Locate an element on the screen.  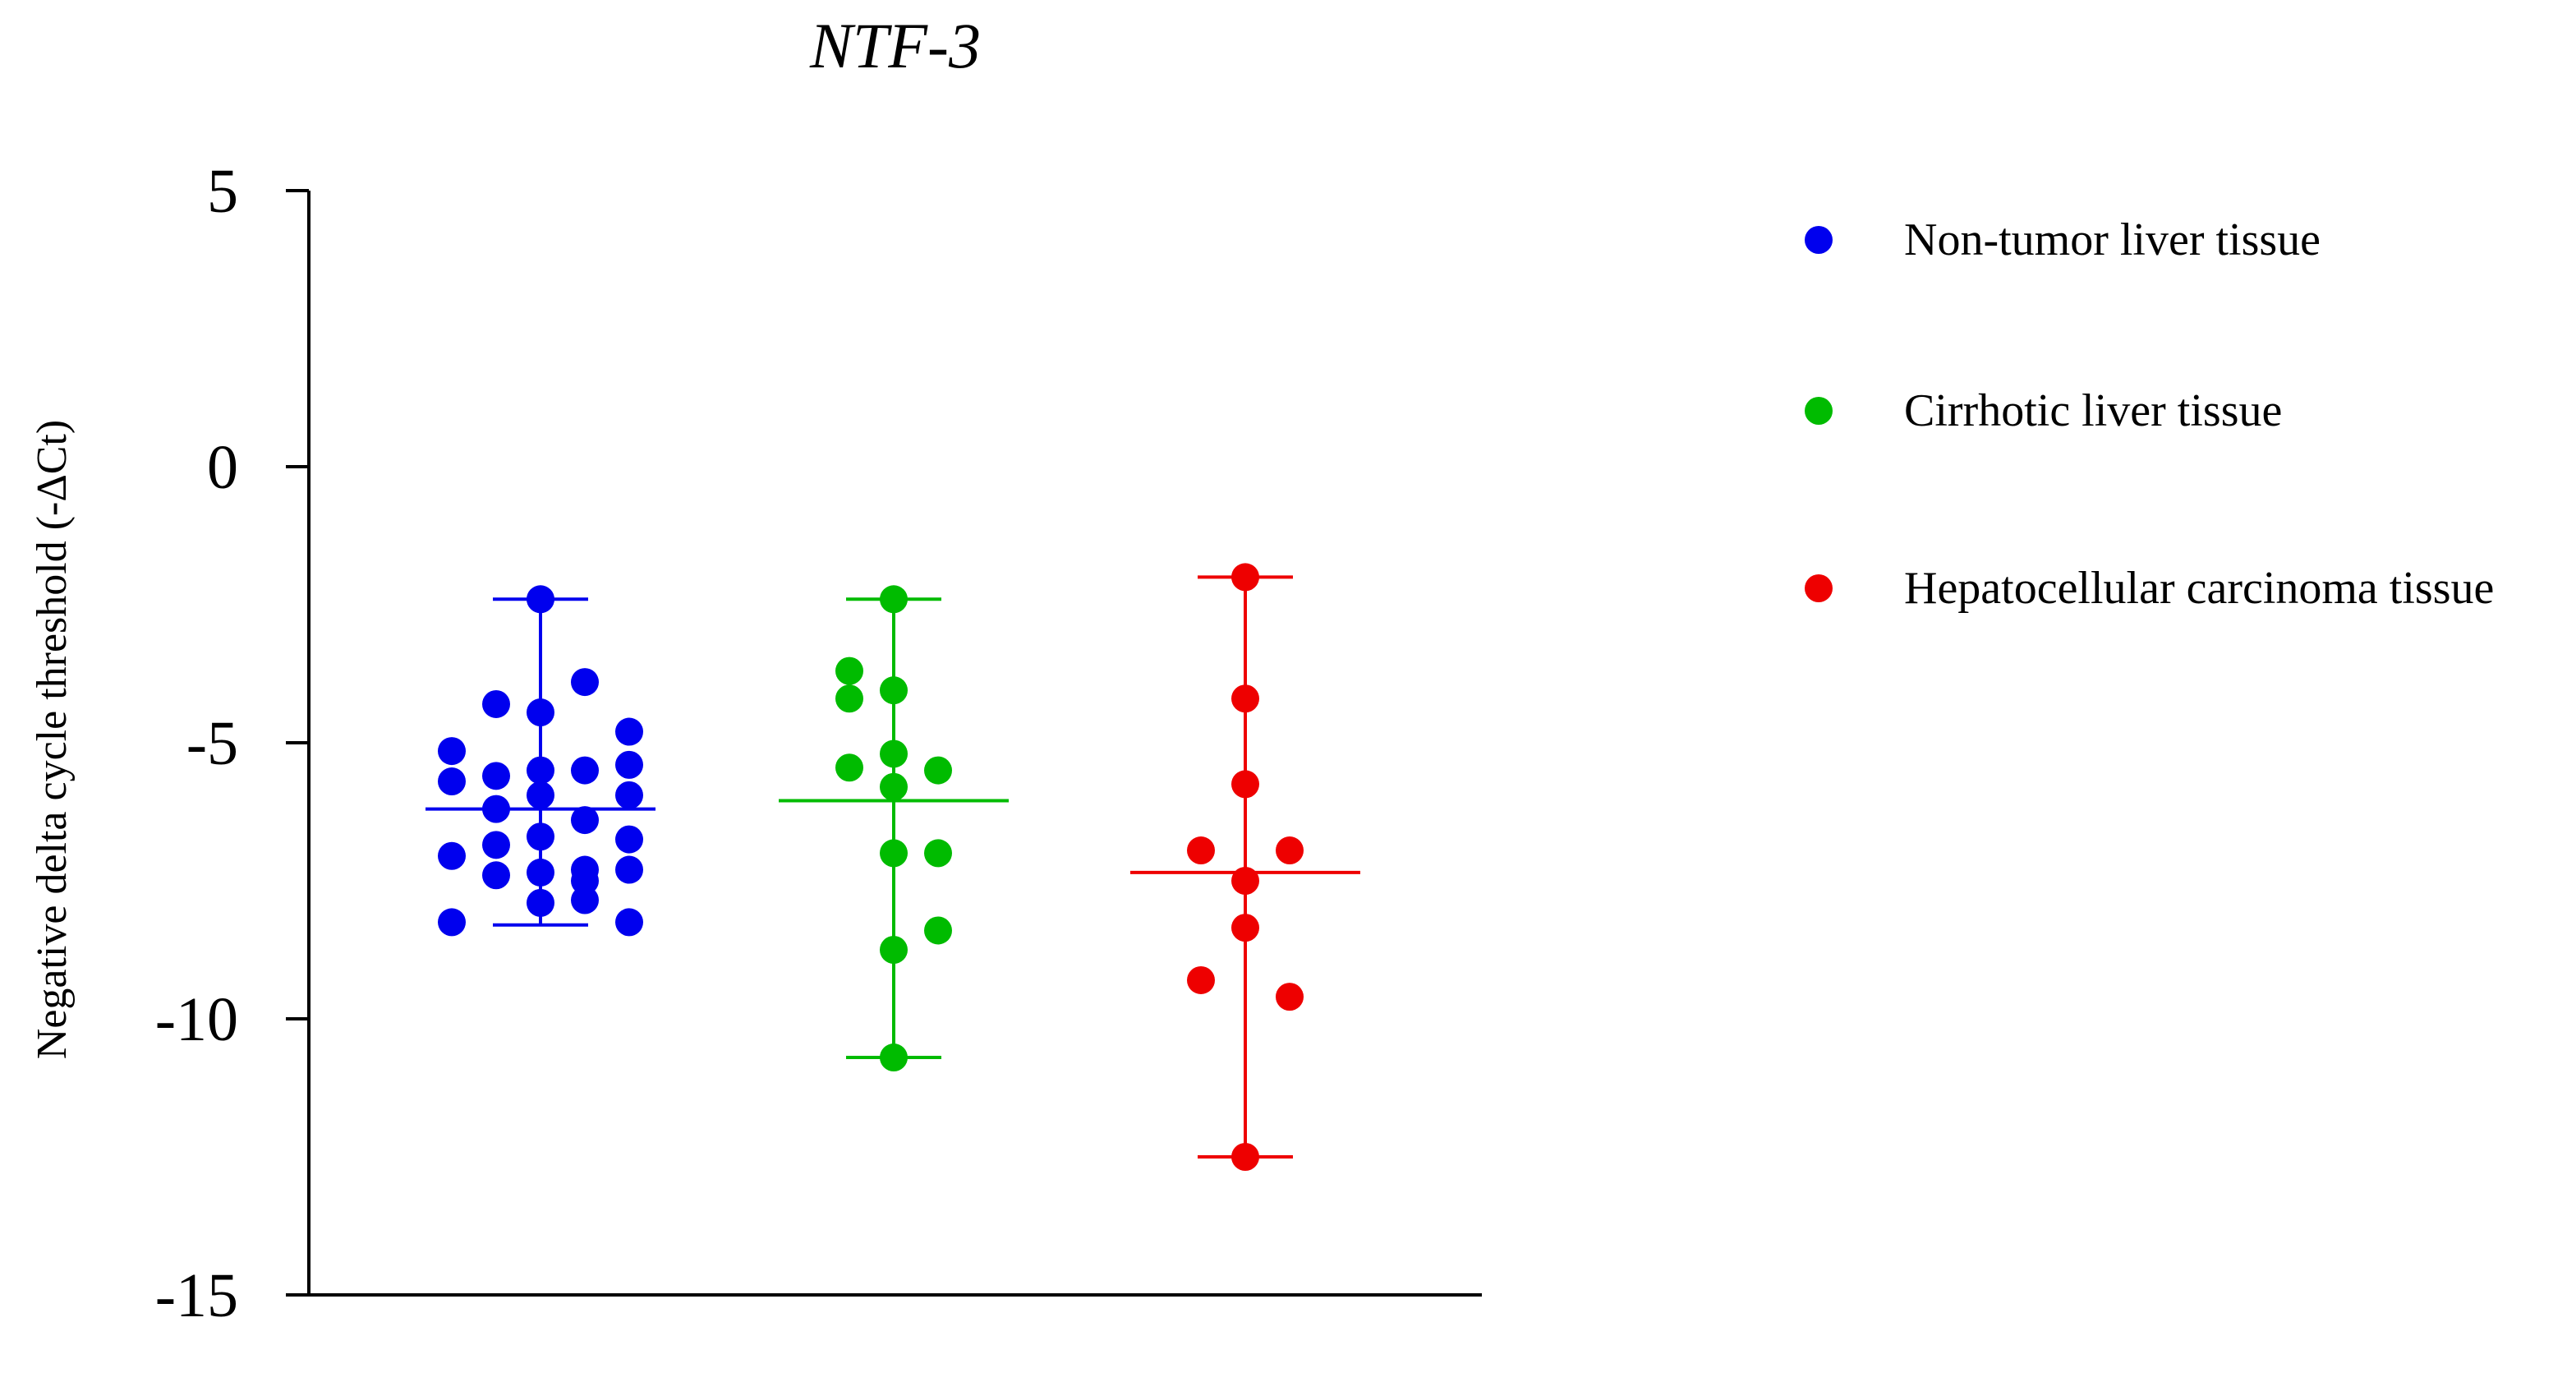
legend-item-2: Cirrhotic liver tissue is located at coordinates (2044, 410).